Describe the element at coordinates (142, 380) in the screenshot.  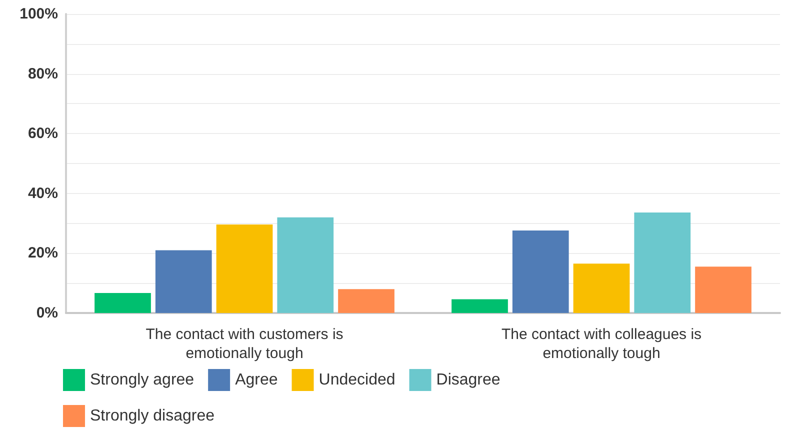
I see `legend-label: Strongly agree` at that location.